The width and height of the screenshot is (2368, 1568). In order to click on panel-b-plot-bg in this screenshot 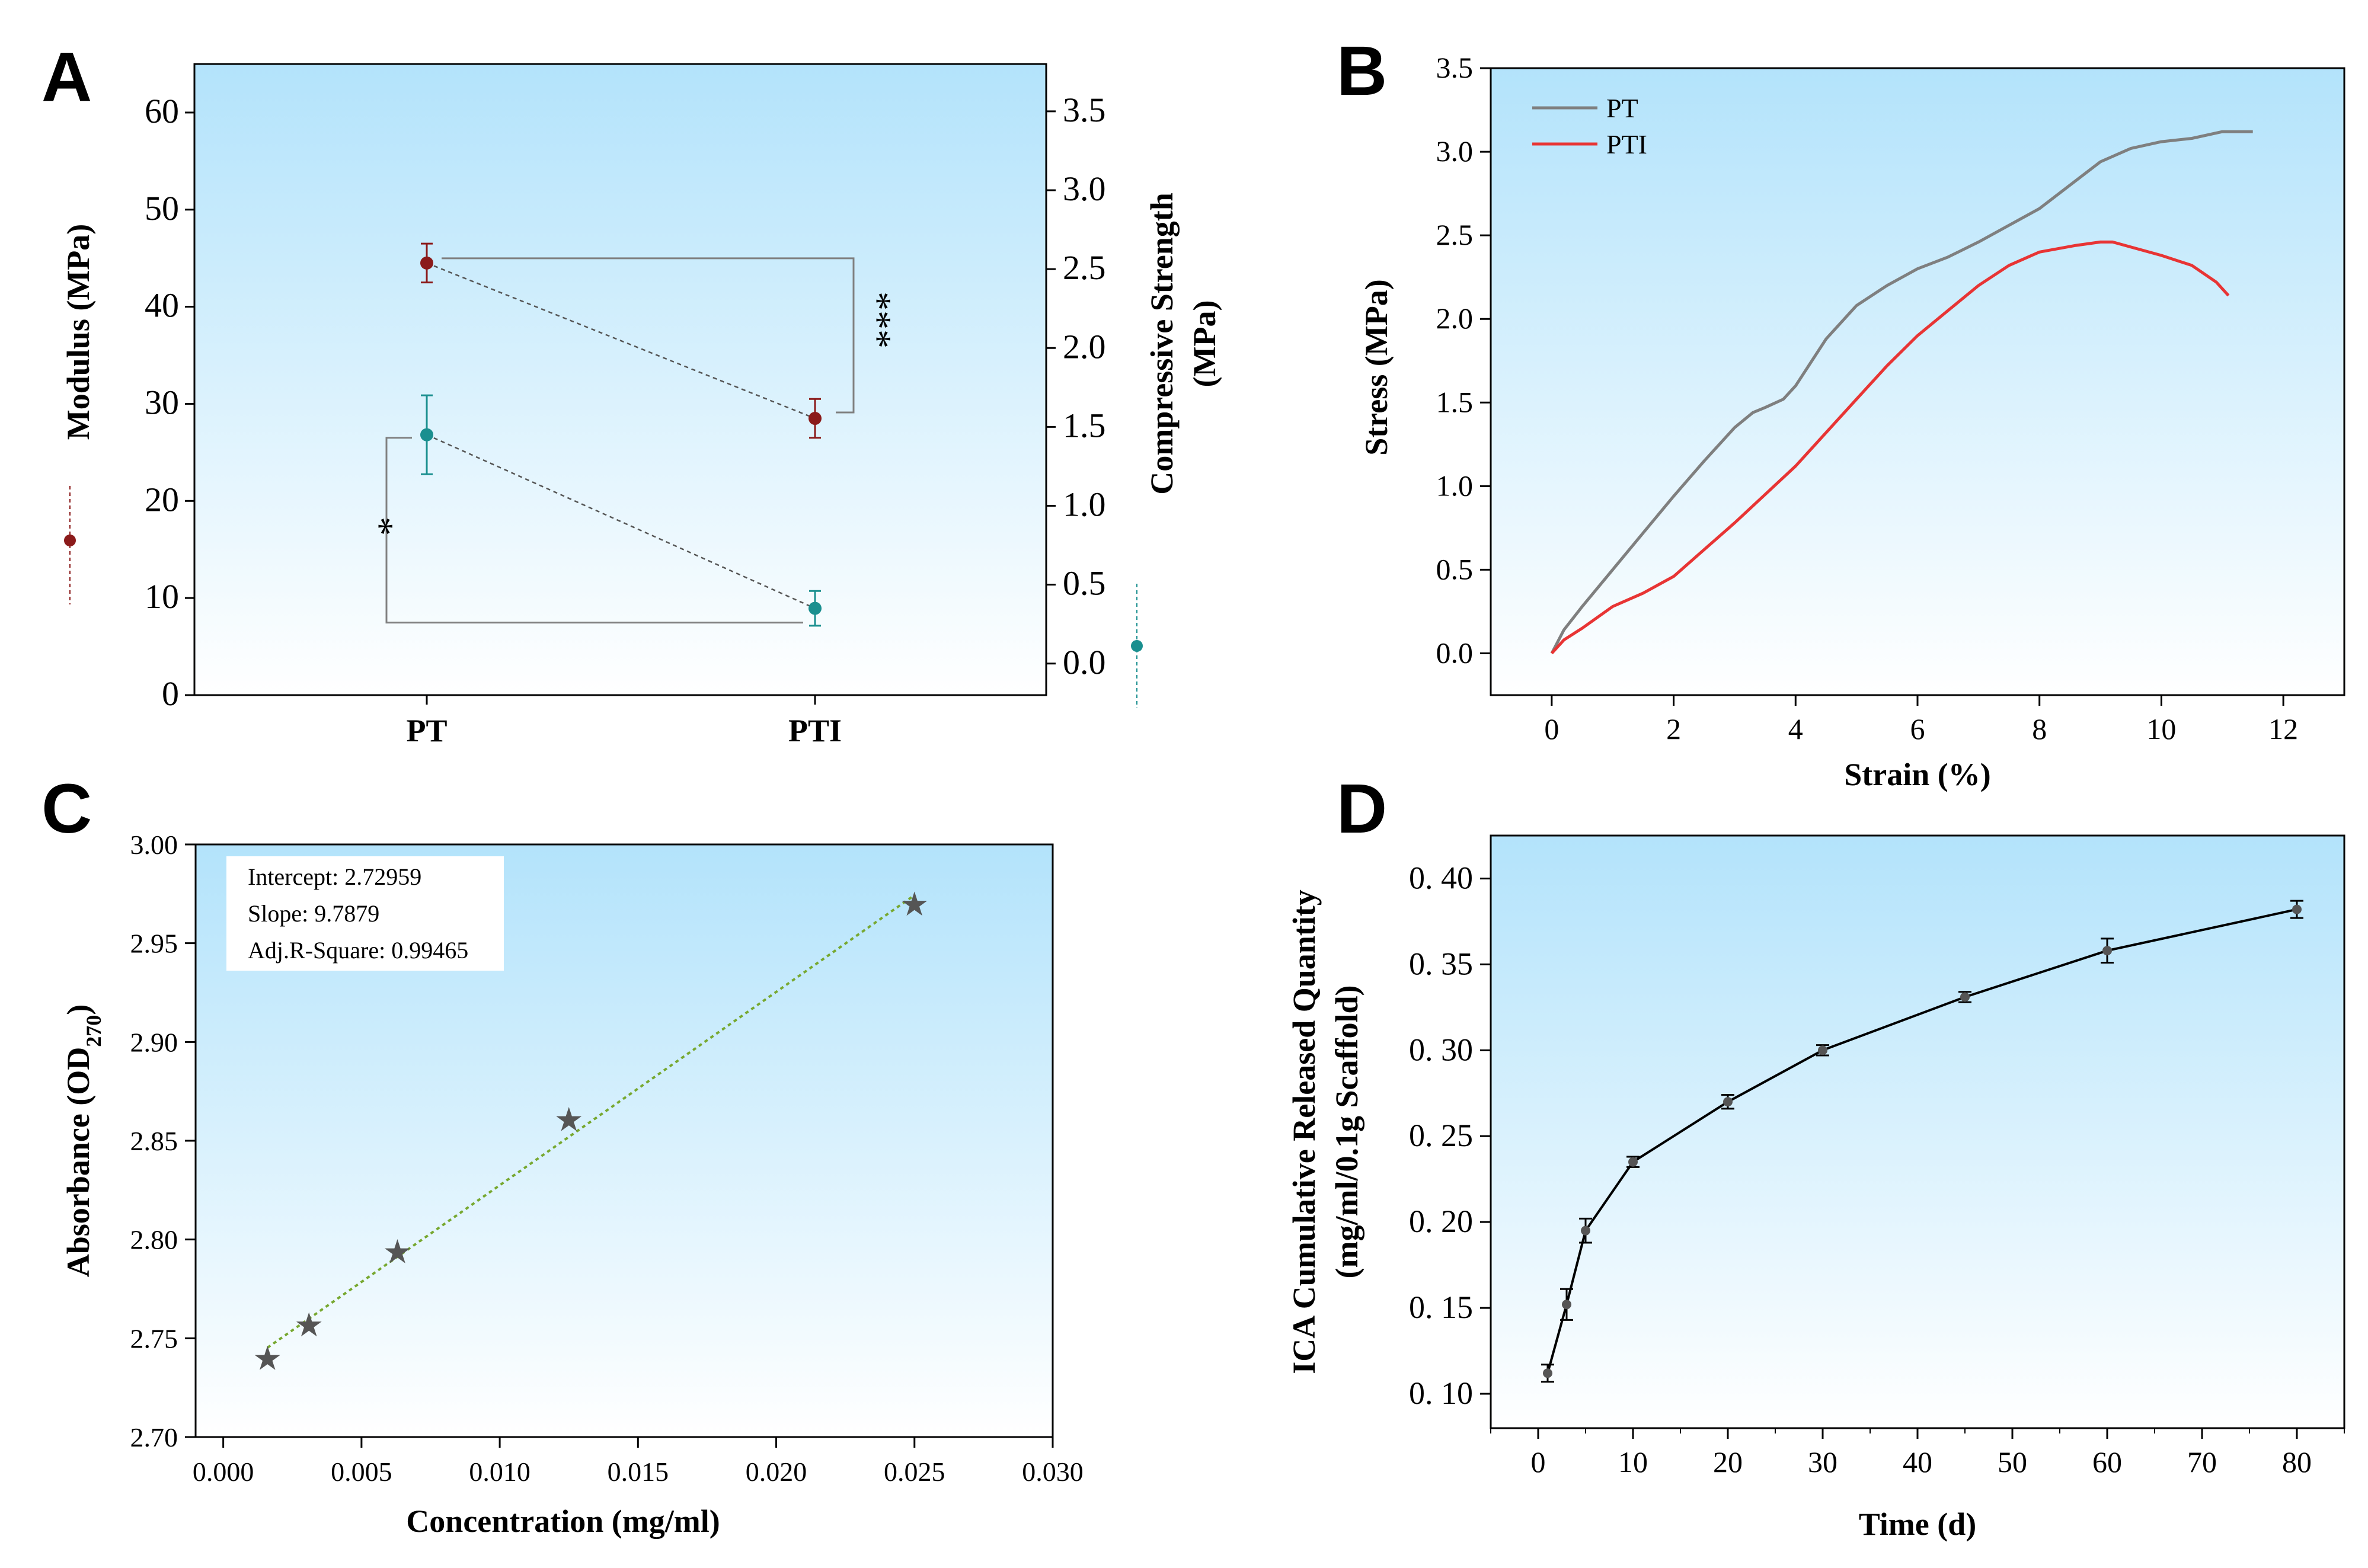, I will do `click(1917, 381)`.